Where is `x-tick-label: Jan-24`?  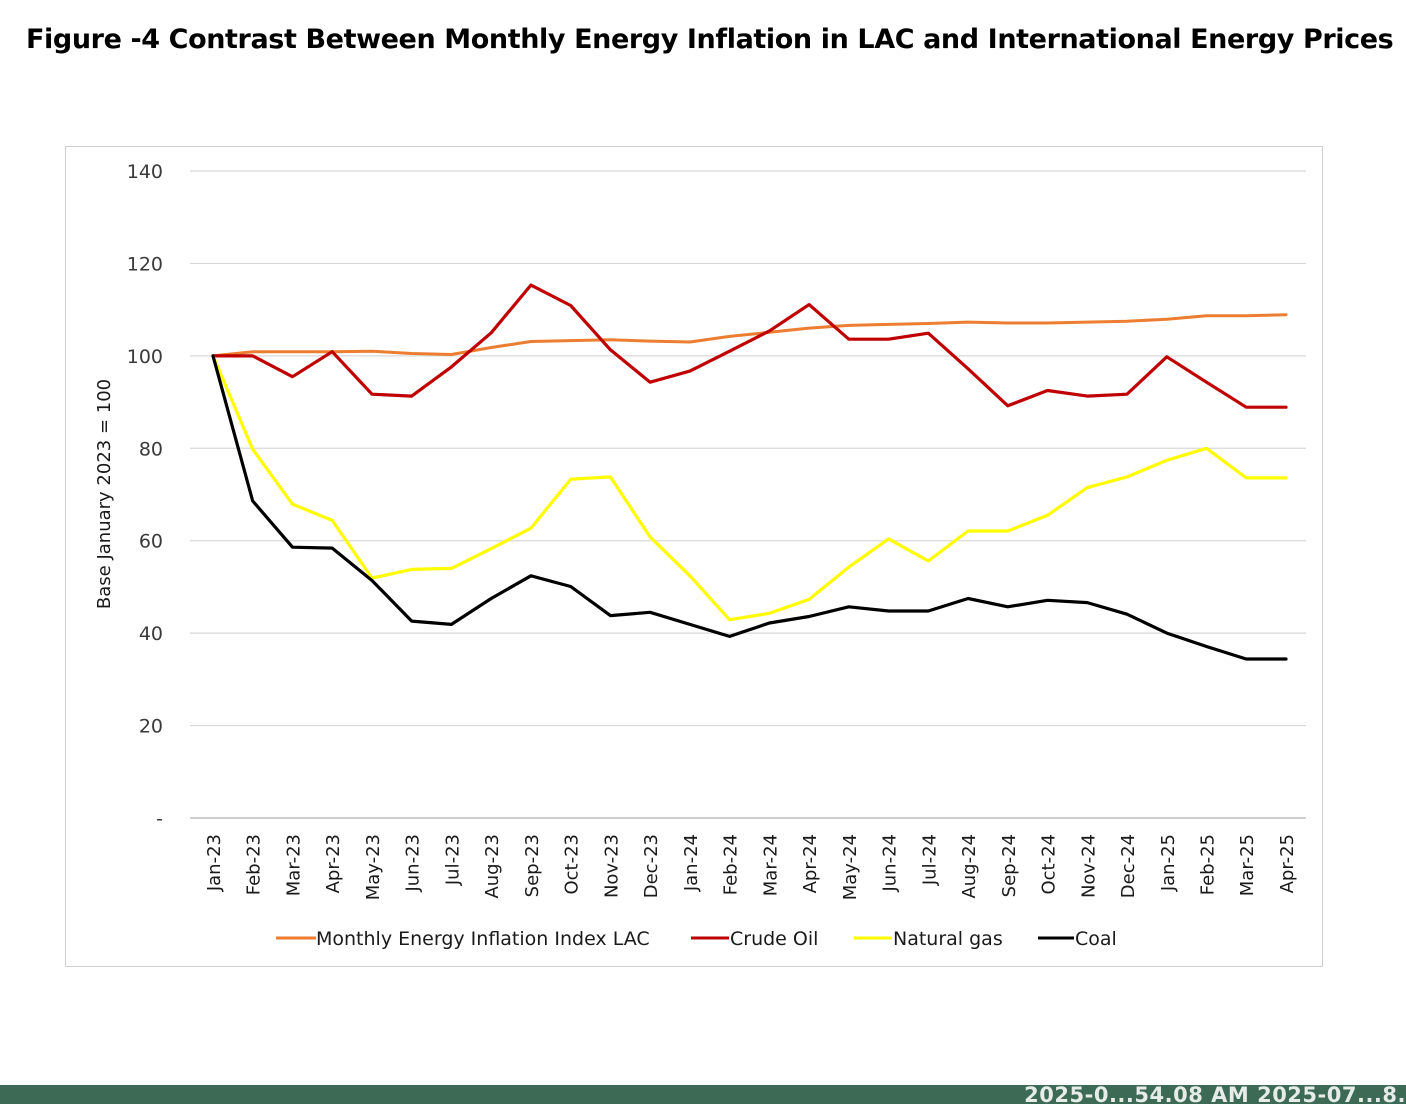
x-tick-label: Jan-24 is located at coordinates (691, 863).